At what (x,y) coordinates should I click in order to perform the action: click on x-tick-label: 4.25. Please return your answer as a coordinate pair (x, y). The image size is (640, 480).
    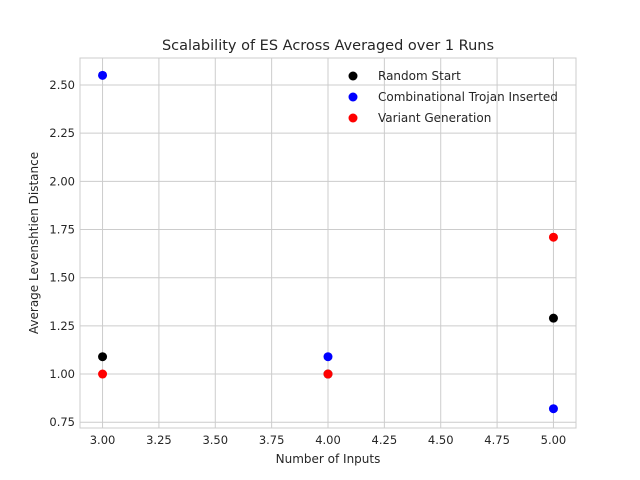
    Looking at the image, I should click on (385, 440).